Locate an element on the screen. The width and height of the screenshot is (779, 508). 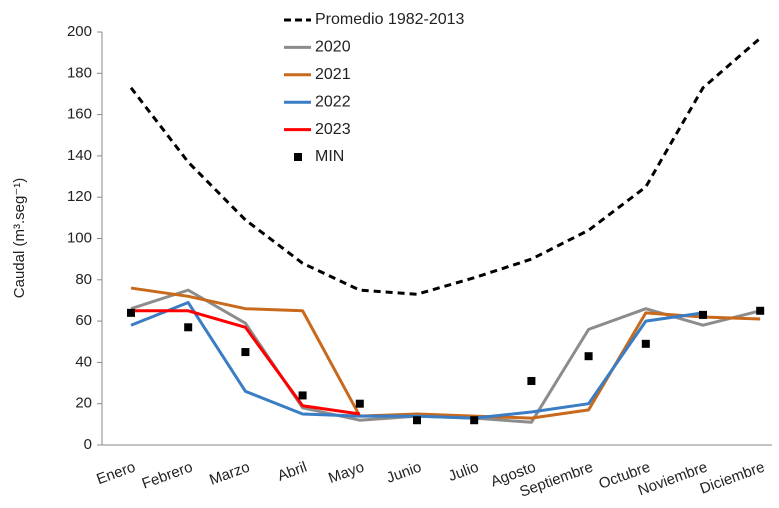
y-tick-label: 160 is located at coordinates (79, 114).